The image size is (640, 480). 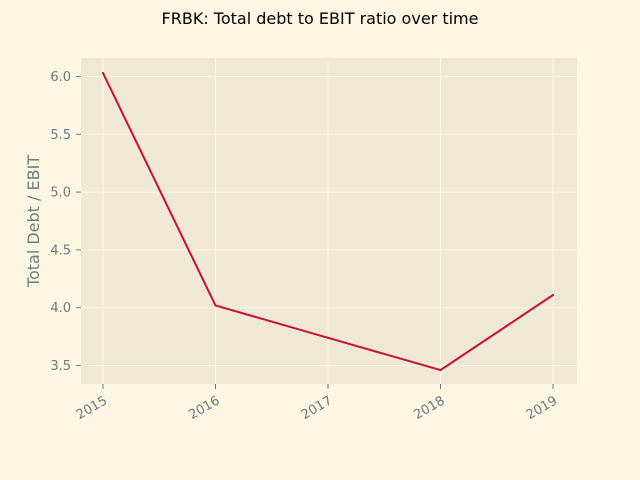 What do you see at coordinates (60, 193) in the screenshot?
I see `y-tick-label: 5.0` at bounding box center [60, 193].